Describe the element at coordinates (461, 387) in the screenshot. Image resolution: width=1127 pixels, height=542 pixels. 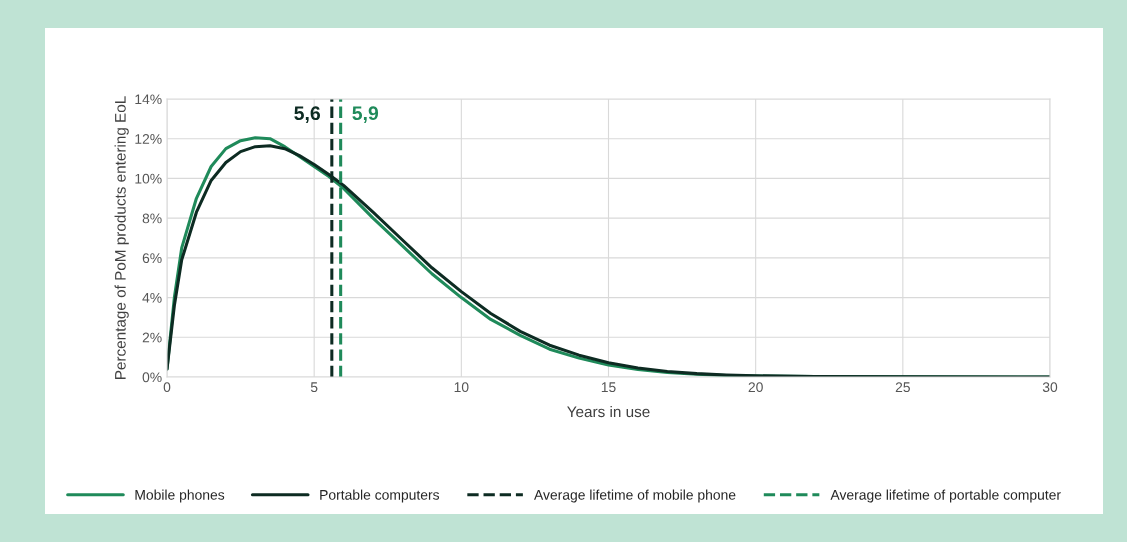
I see `x-tick-label: 10` at that location.